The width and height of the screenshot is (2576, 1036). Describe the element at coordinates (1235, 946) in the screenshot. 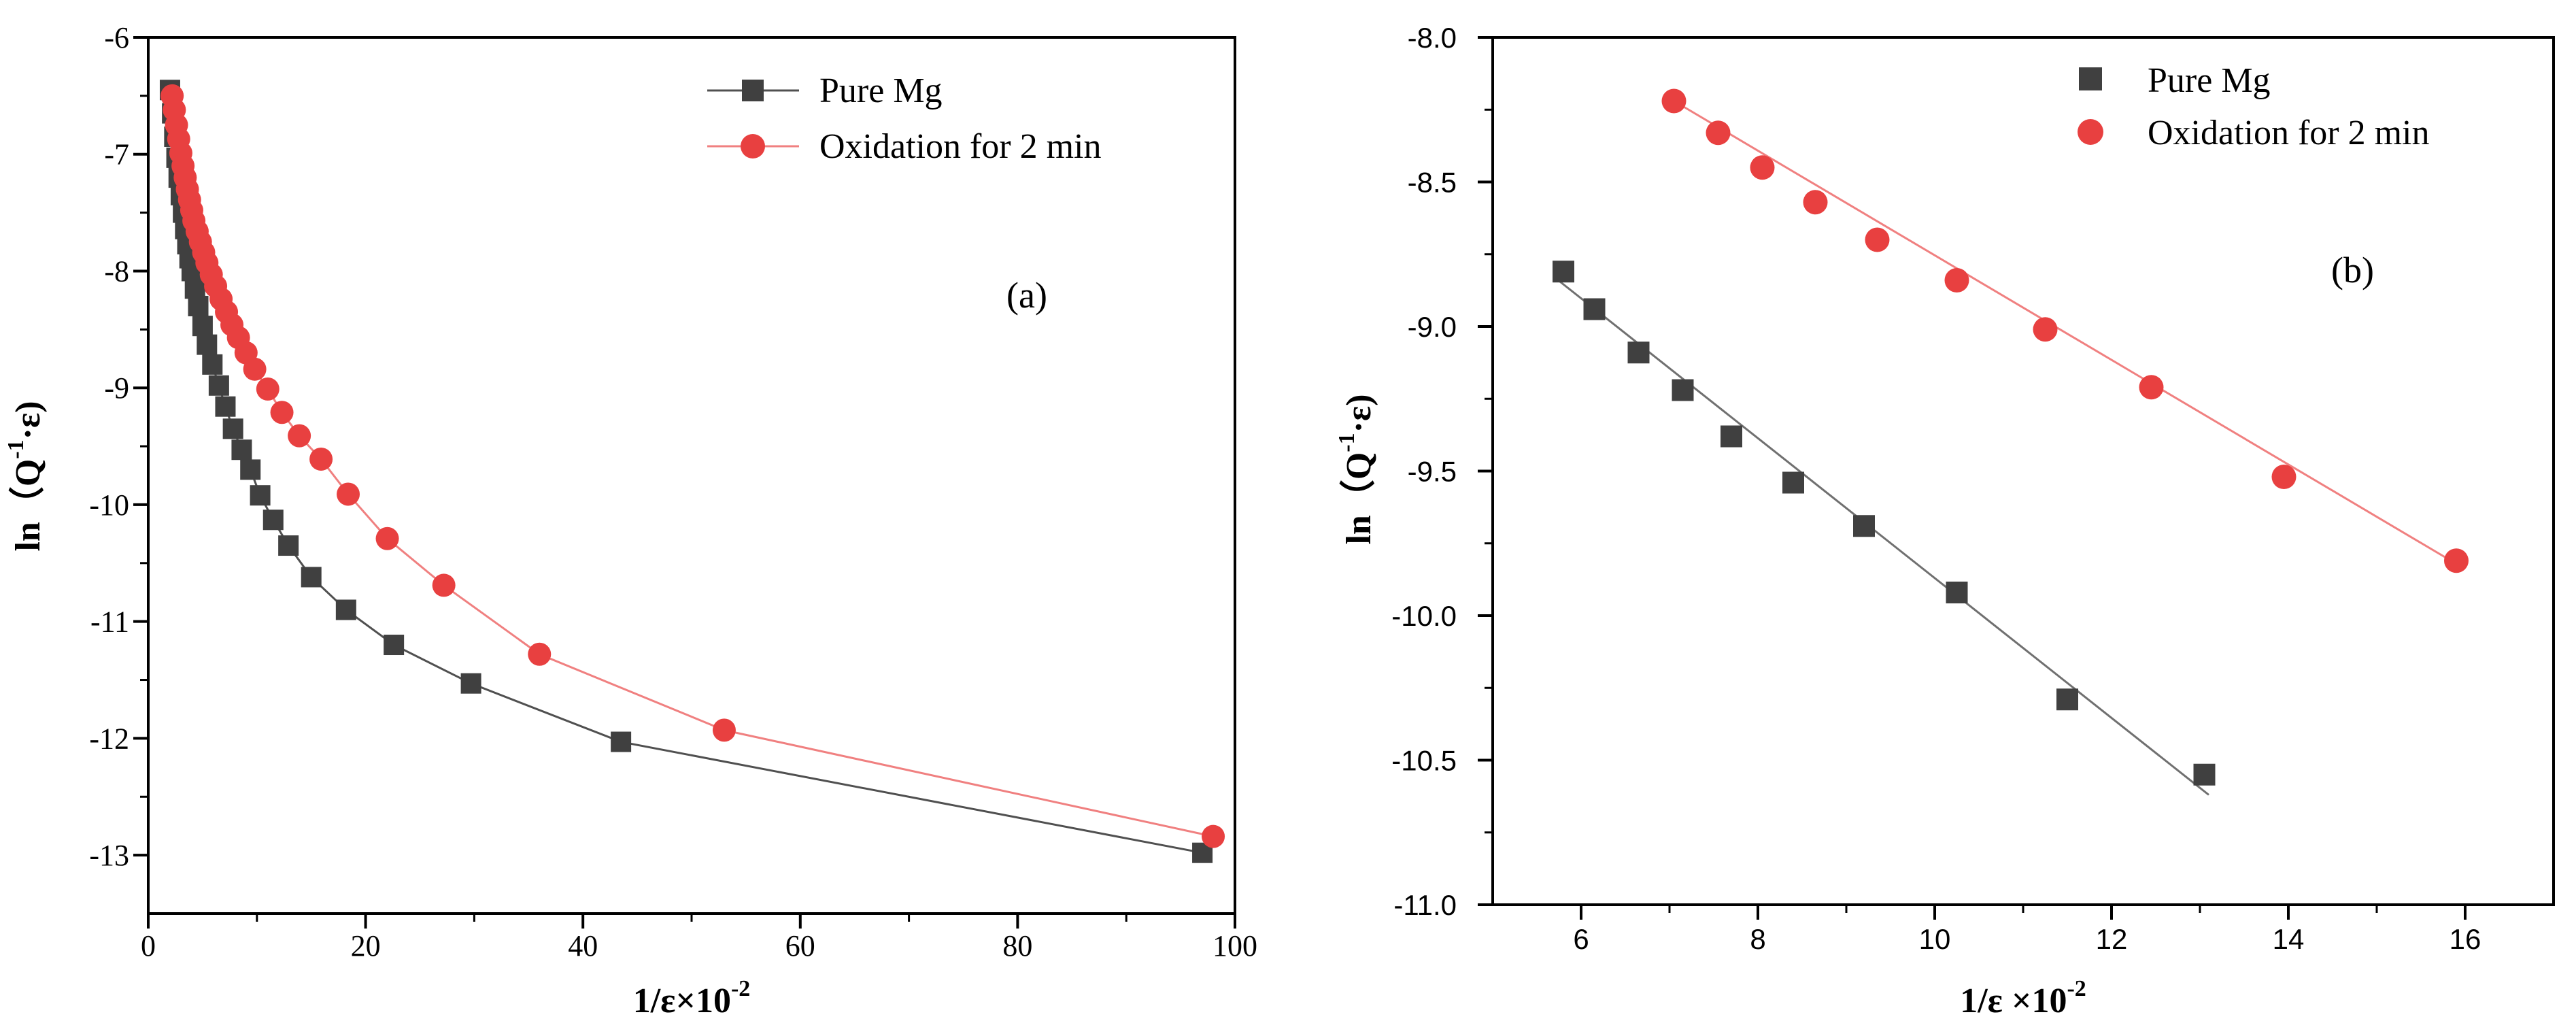

I see `panel-a-x-tick-label: 100` at that location.